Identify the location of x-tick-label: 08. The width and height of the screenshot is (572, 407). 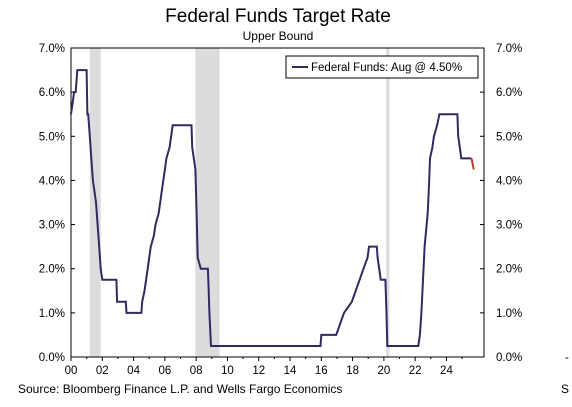
(196, 371).